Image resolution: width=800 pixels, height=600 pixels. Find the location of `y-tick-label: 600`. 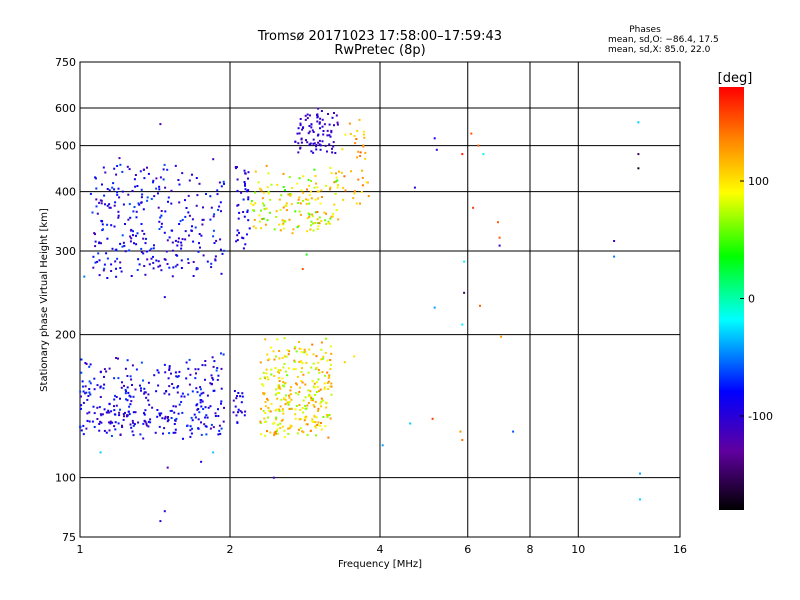

y-tick-label: 600 is located at coordinates (65, 108).